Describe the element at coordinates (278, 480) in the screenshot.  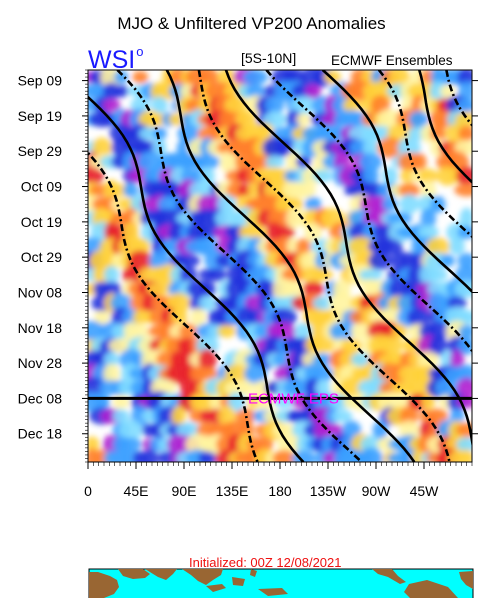
I see `x-axis: 0 45E 90E 135E 180 135W 90W 45W` at that location.